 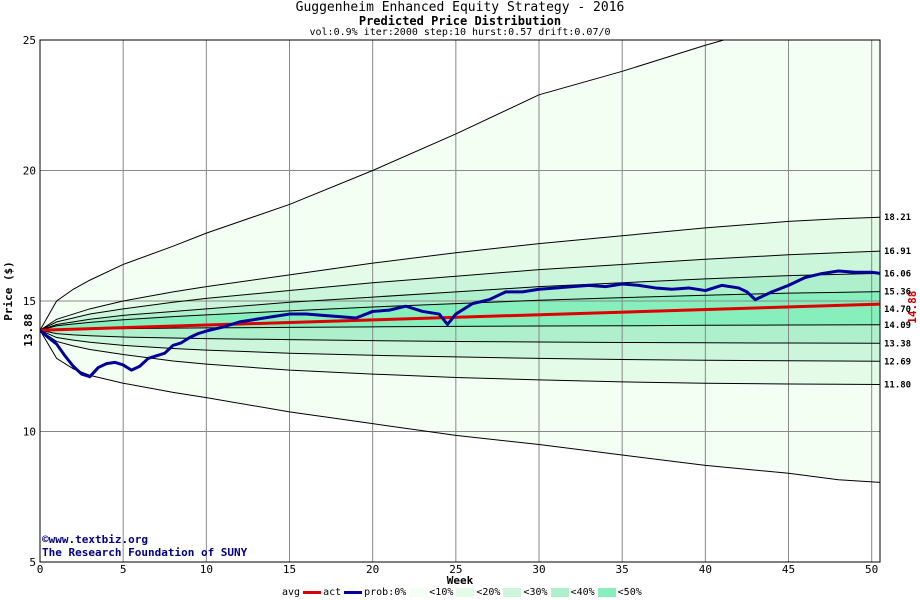 What do you see at coordinates (606, 592) in the screenshot?
I see `legend-band40-swatch` at bounding box center [606, 592].